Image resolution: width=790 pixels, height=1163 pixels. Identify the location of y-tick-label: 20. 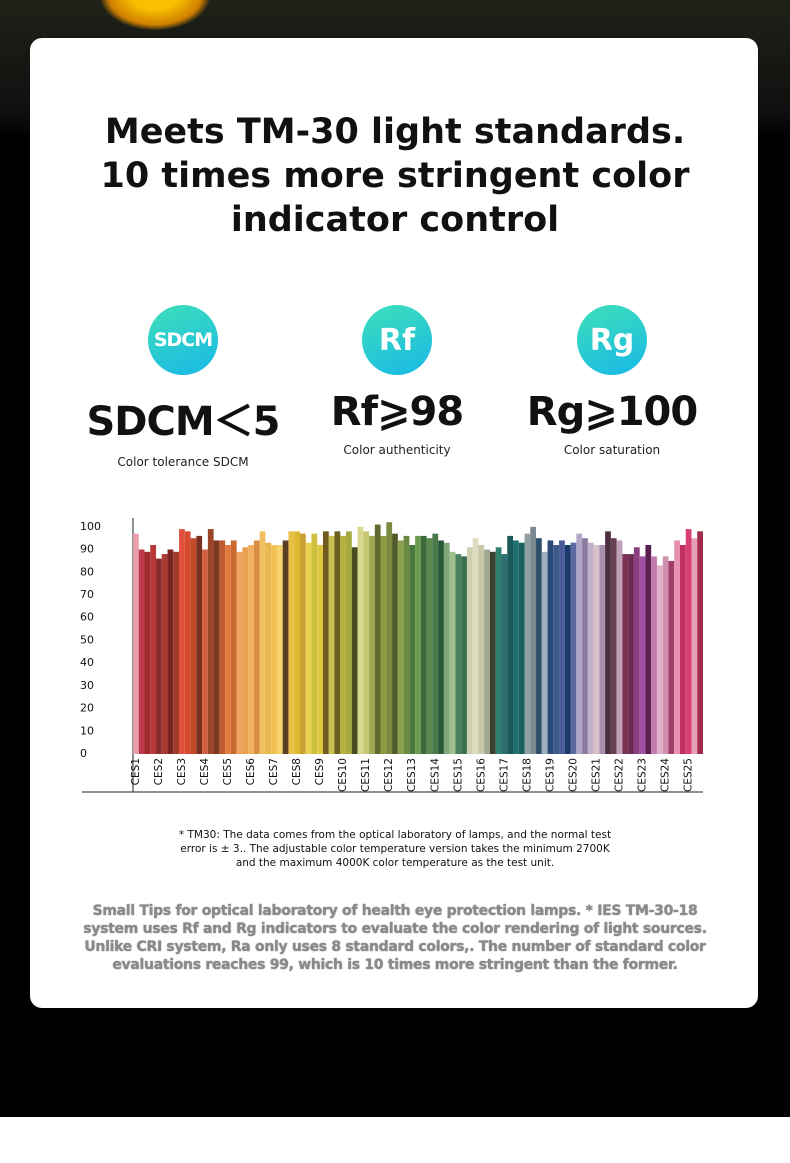
(87, 708).